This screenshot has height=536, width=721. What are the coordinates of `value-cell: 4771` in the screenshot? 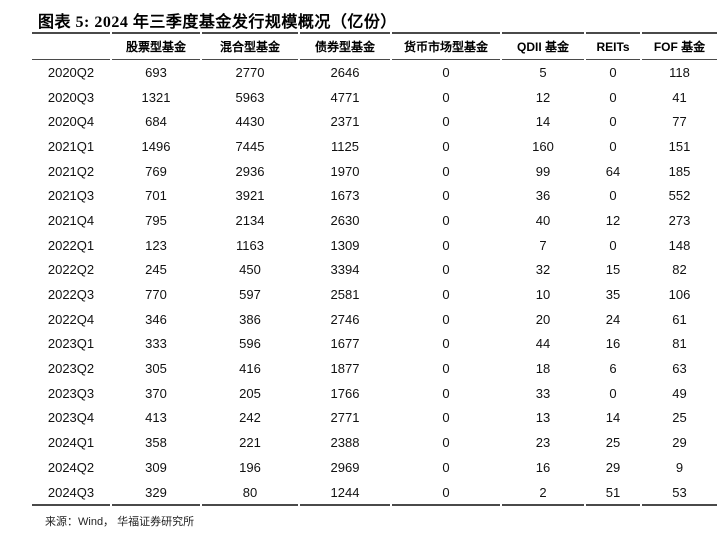 It's located at (345, 97).